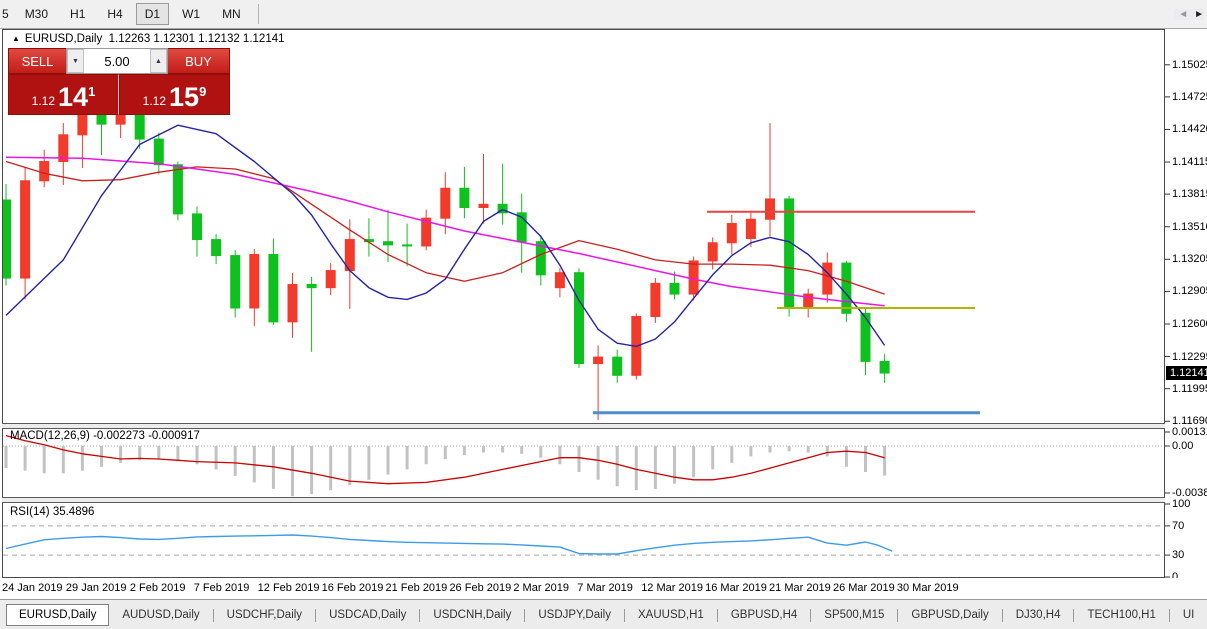  Describe the element at coordinates (672, 588) in the screenshot. I see `date-tick-label: 12 Mar 2019` at that location.